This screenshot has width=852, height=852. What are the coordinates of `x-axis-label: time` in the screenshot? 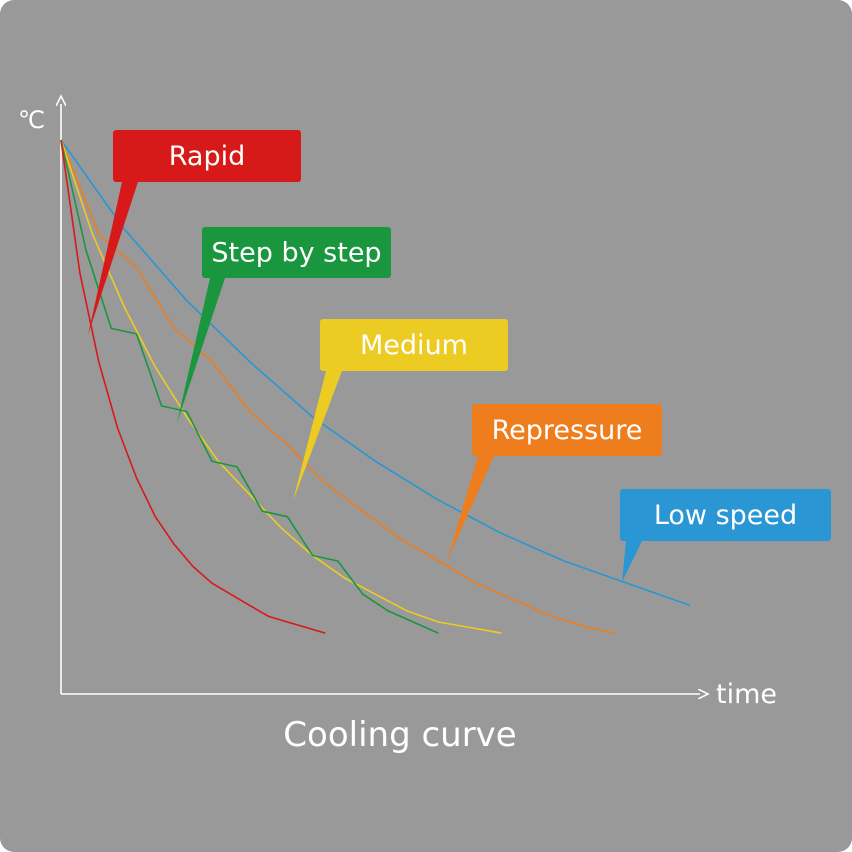 It's located at (746, 694).